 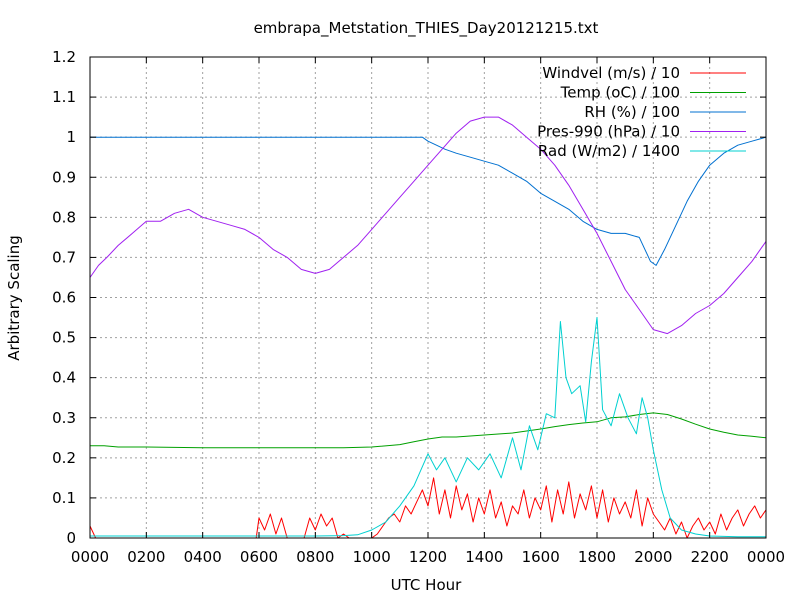 What do you see at coordinates (653, 557) in the screenshot?
I see `x-tick-label: 2000` at bounding box center [653, 557].